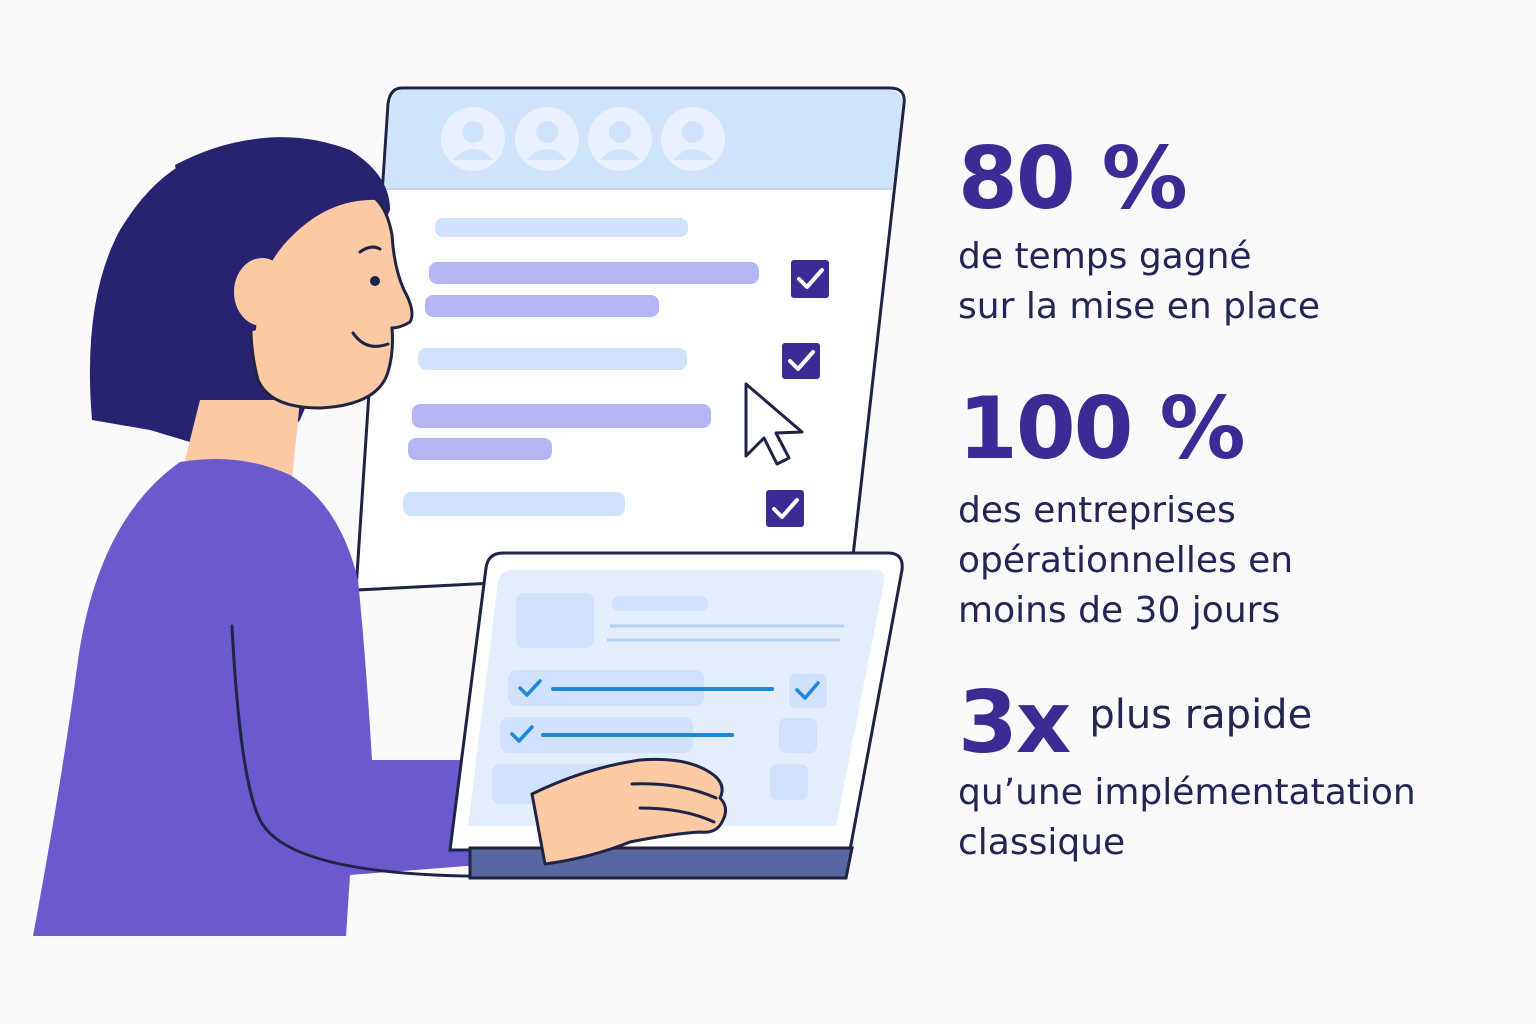  What do you see at coordinates (774, 424) in the screenshot?
I see `mouse-cursor-icon` at bounding box center [774, 424].